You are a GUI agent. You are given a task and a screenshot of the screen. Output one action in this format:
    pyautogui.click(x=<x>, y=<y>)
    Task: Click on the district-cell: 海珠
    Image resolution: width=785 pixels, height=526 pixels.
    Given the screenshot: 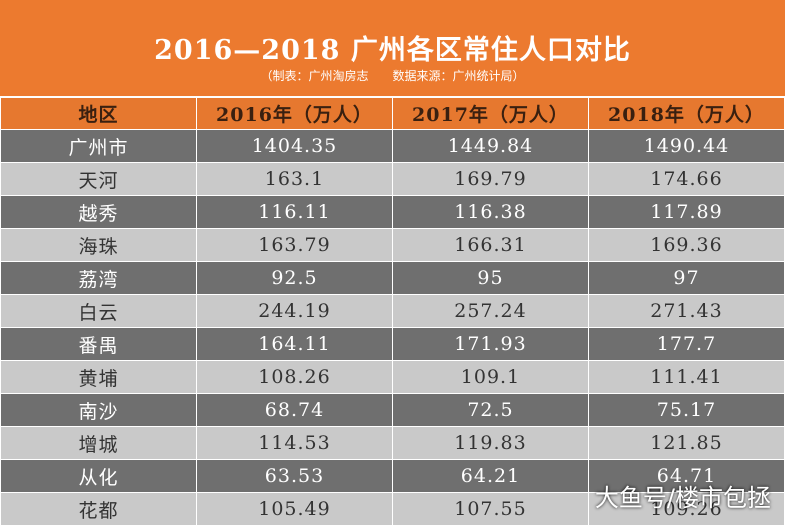 What is the action you would take?
    pyautogui.click(x=98, y=245)
    